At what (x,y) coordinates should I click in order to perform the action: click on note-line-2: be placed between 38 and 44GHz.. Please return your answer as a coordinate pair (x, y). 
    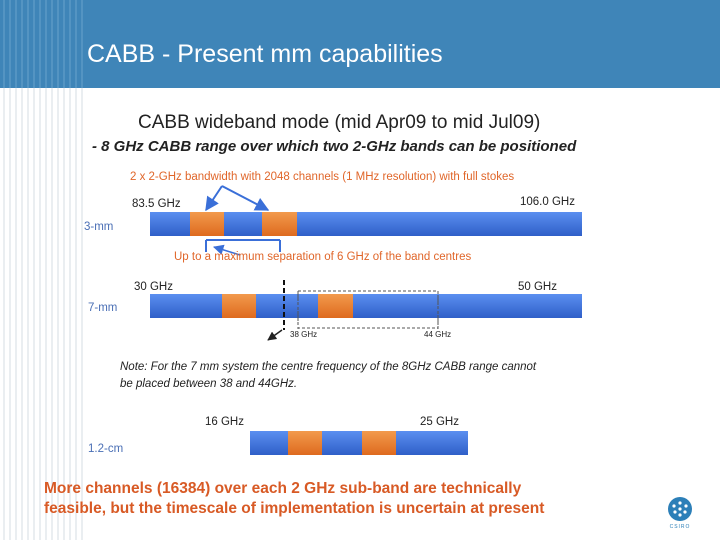
    Looking at the image, I should click on (208, 384).